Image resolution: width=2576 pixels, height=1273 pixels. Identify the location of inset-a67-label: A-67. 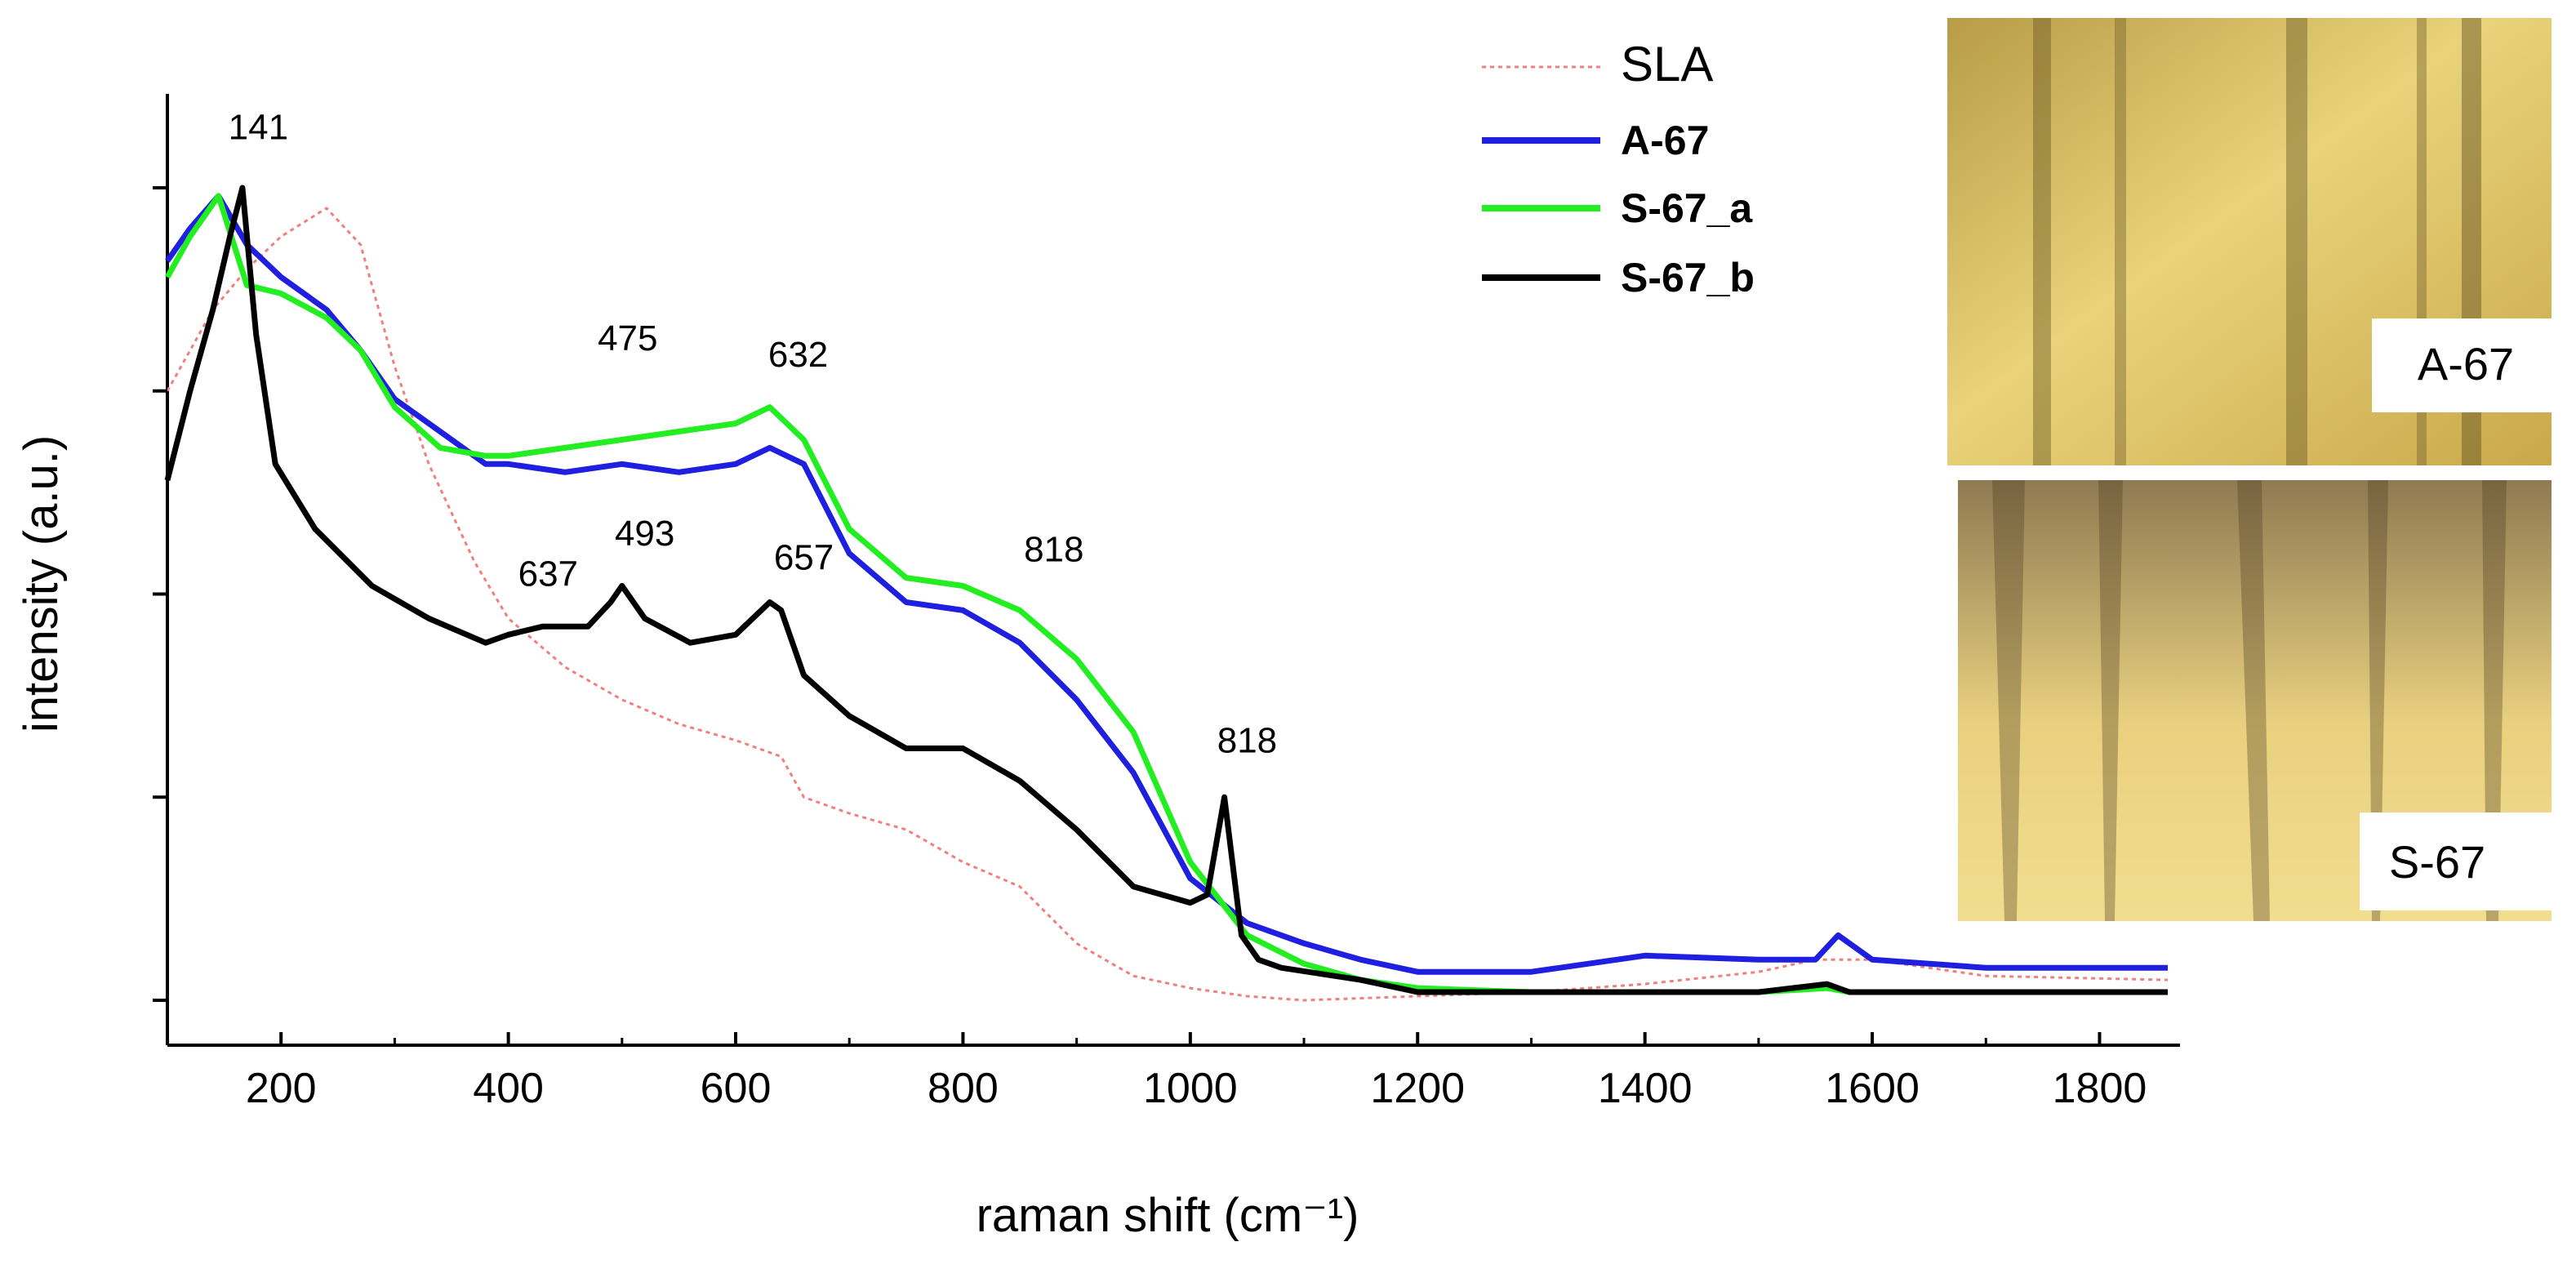
(2466, 363).